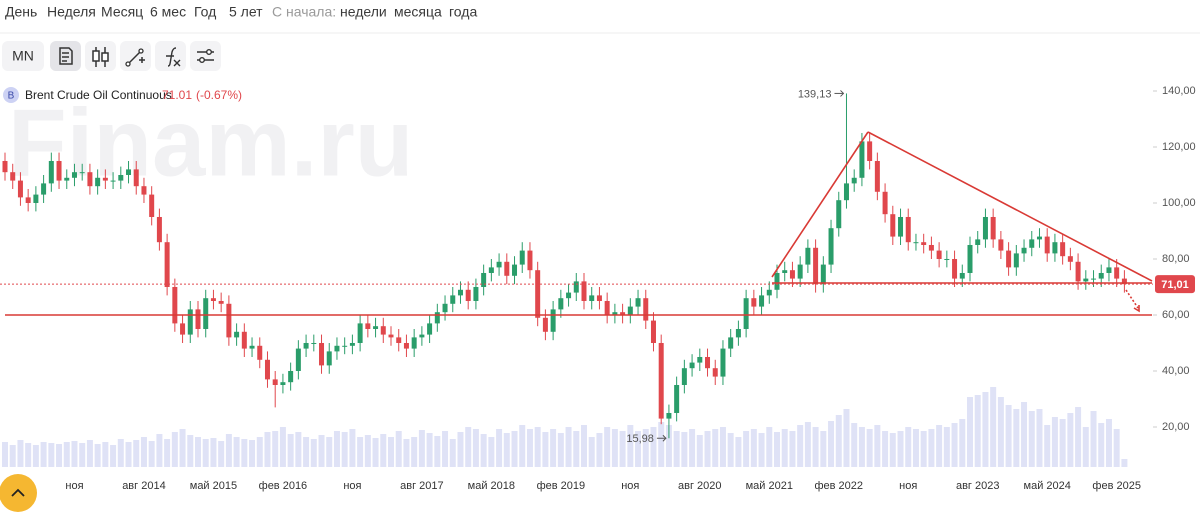  What do you see at coordinates (122, 12) in the screenshot?
I see `tab: Месяц` at bounding box center [122, 12].